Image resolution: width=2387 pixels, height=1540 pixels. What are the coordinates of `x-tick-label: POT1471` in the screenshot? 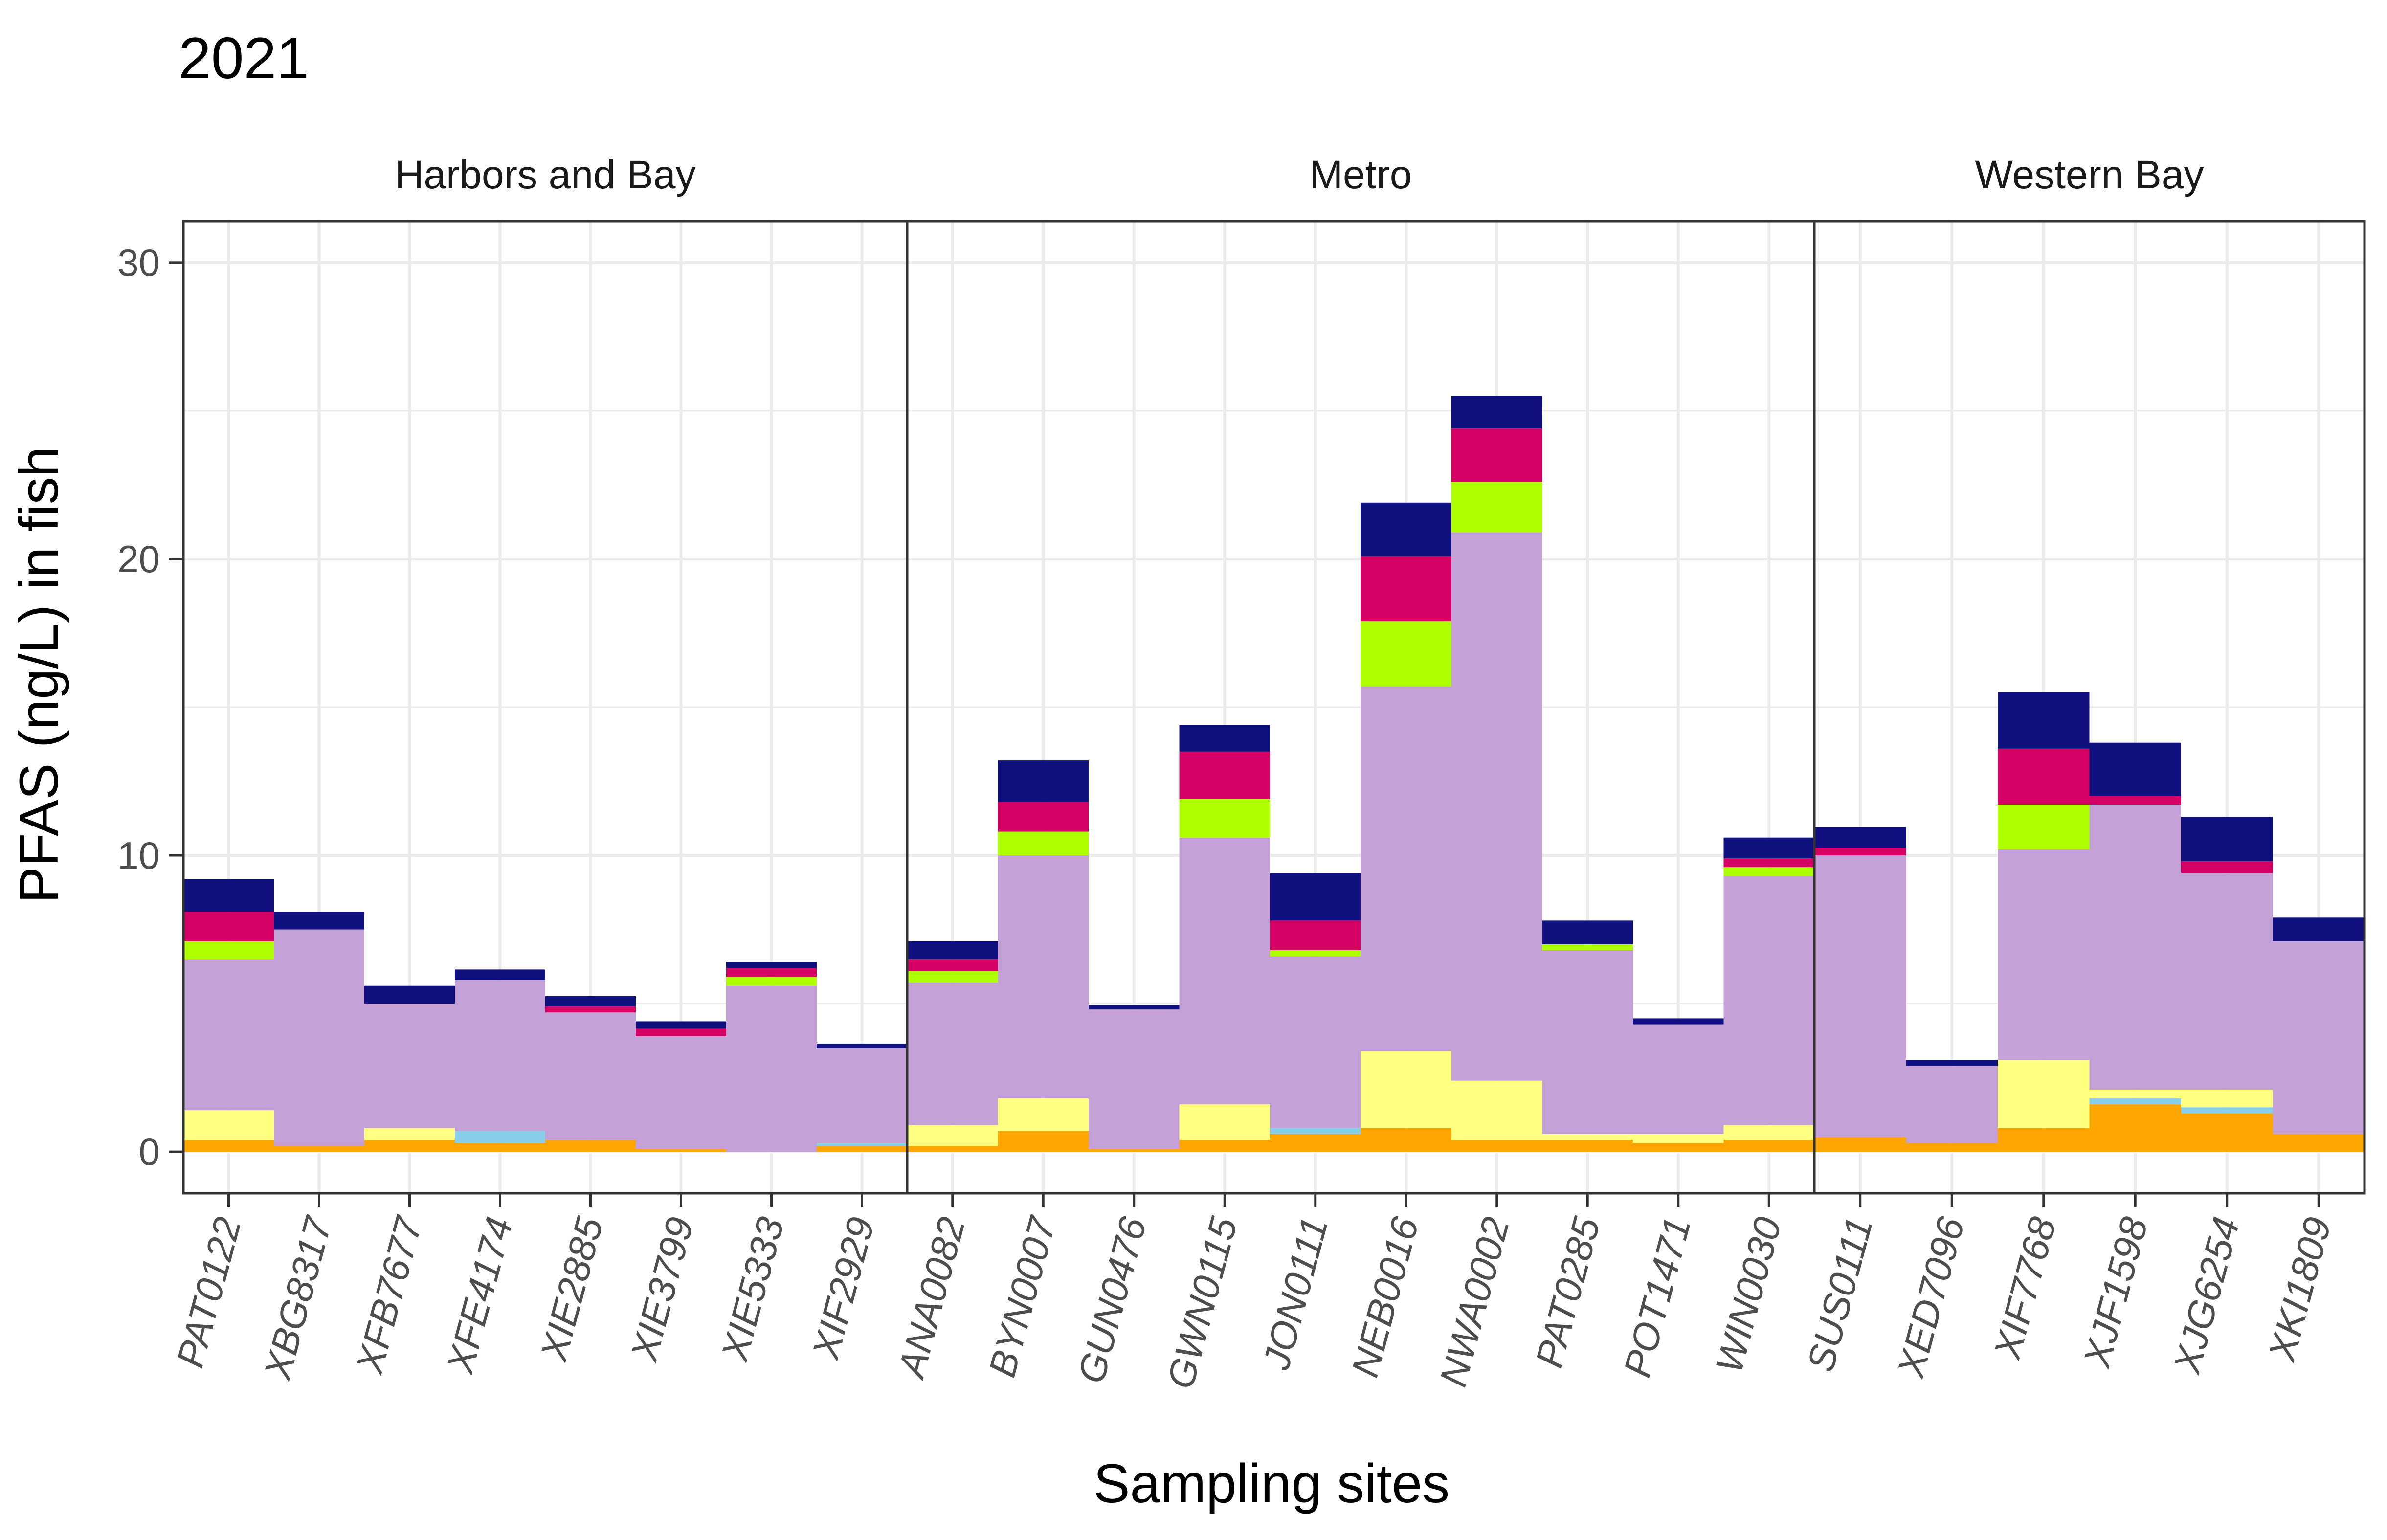 It's located at (1657, 1297).